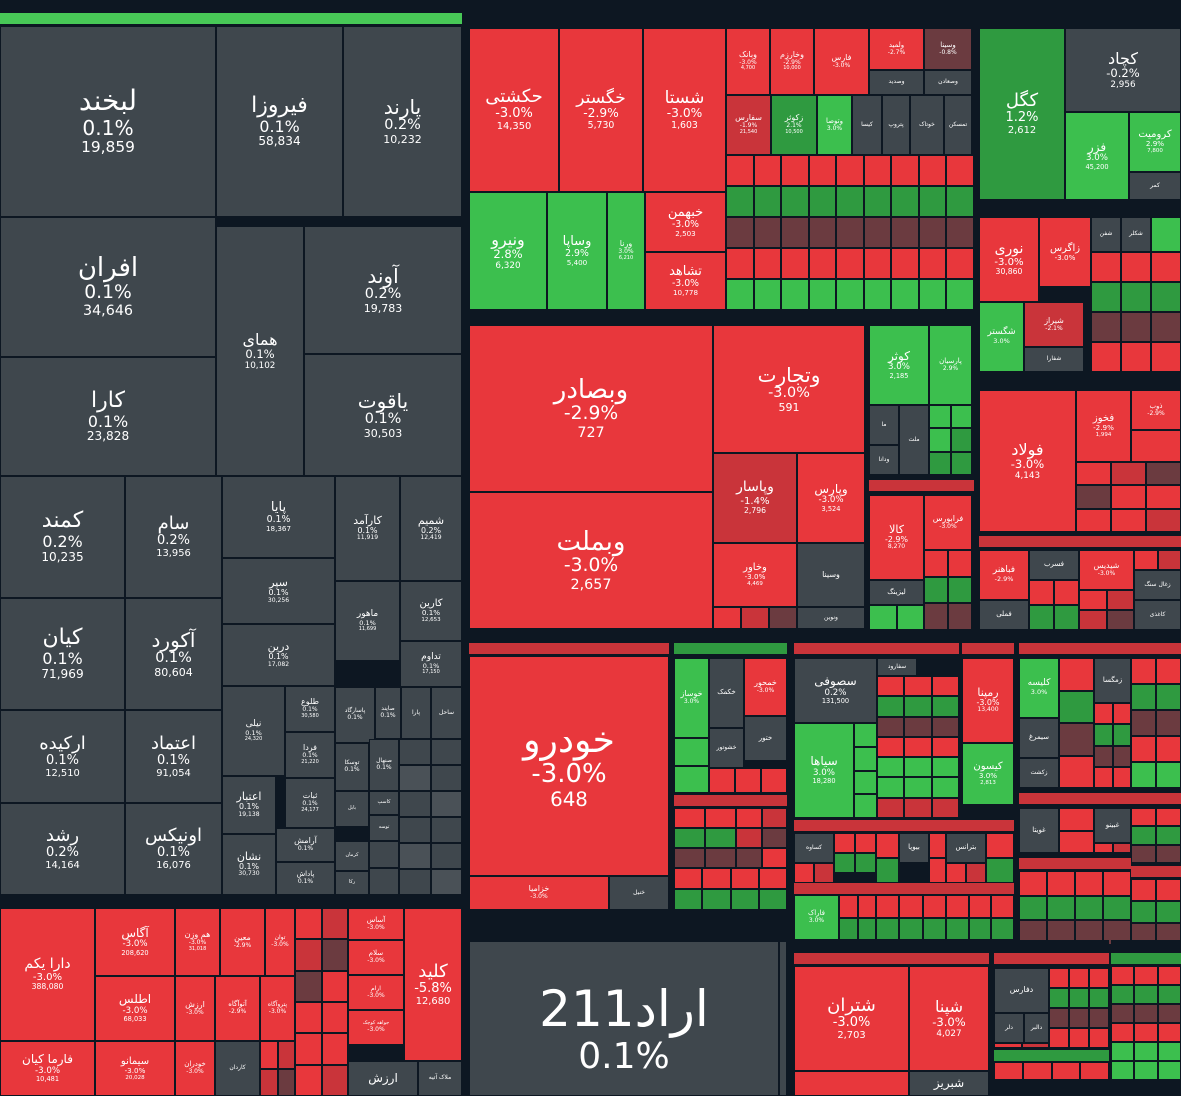 The width and height of the screenshot is (1181, 1096). Describe the element at coordinates (896, 537) in the screenshot. I see `stock-tile: کالا -2.9% 8,270` at that location.